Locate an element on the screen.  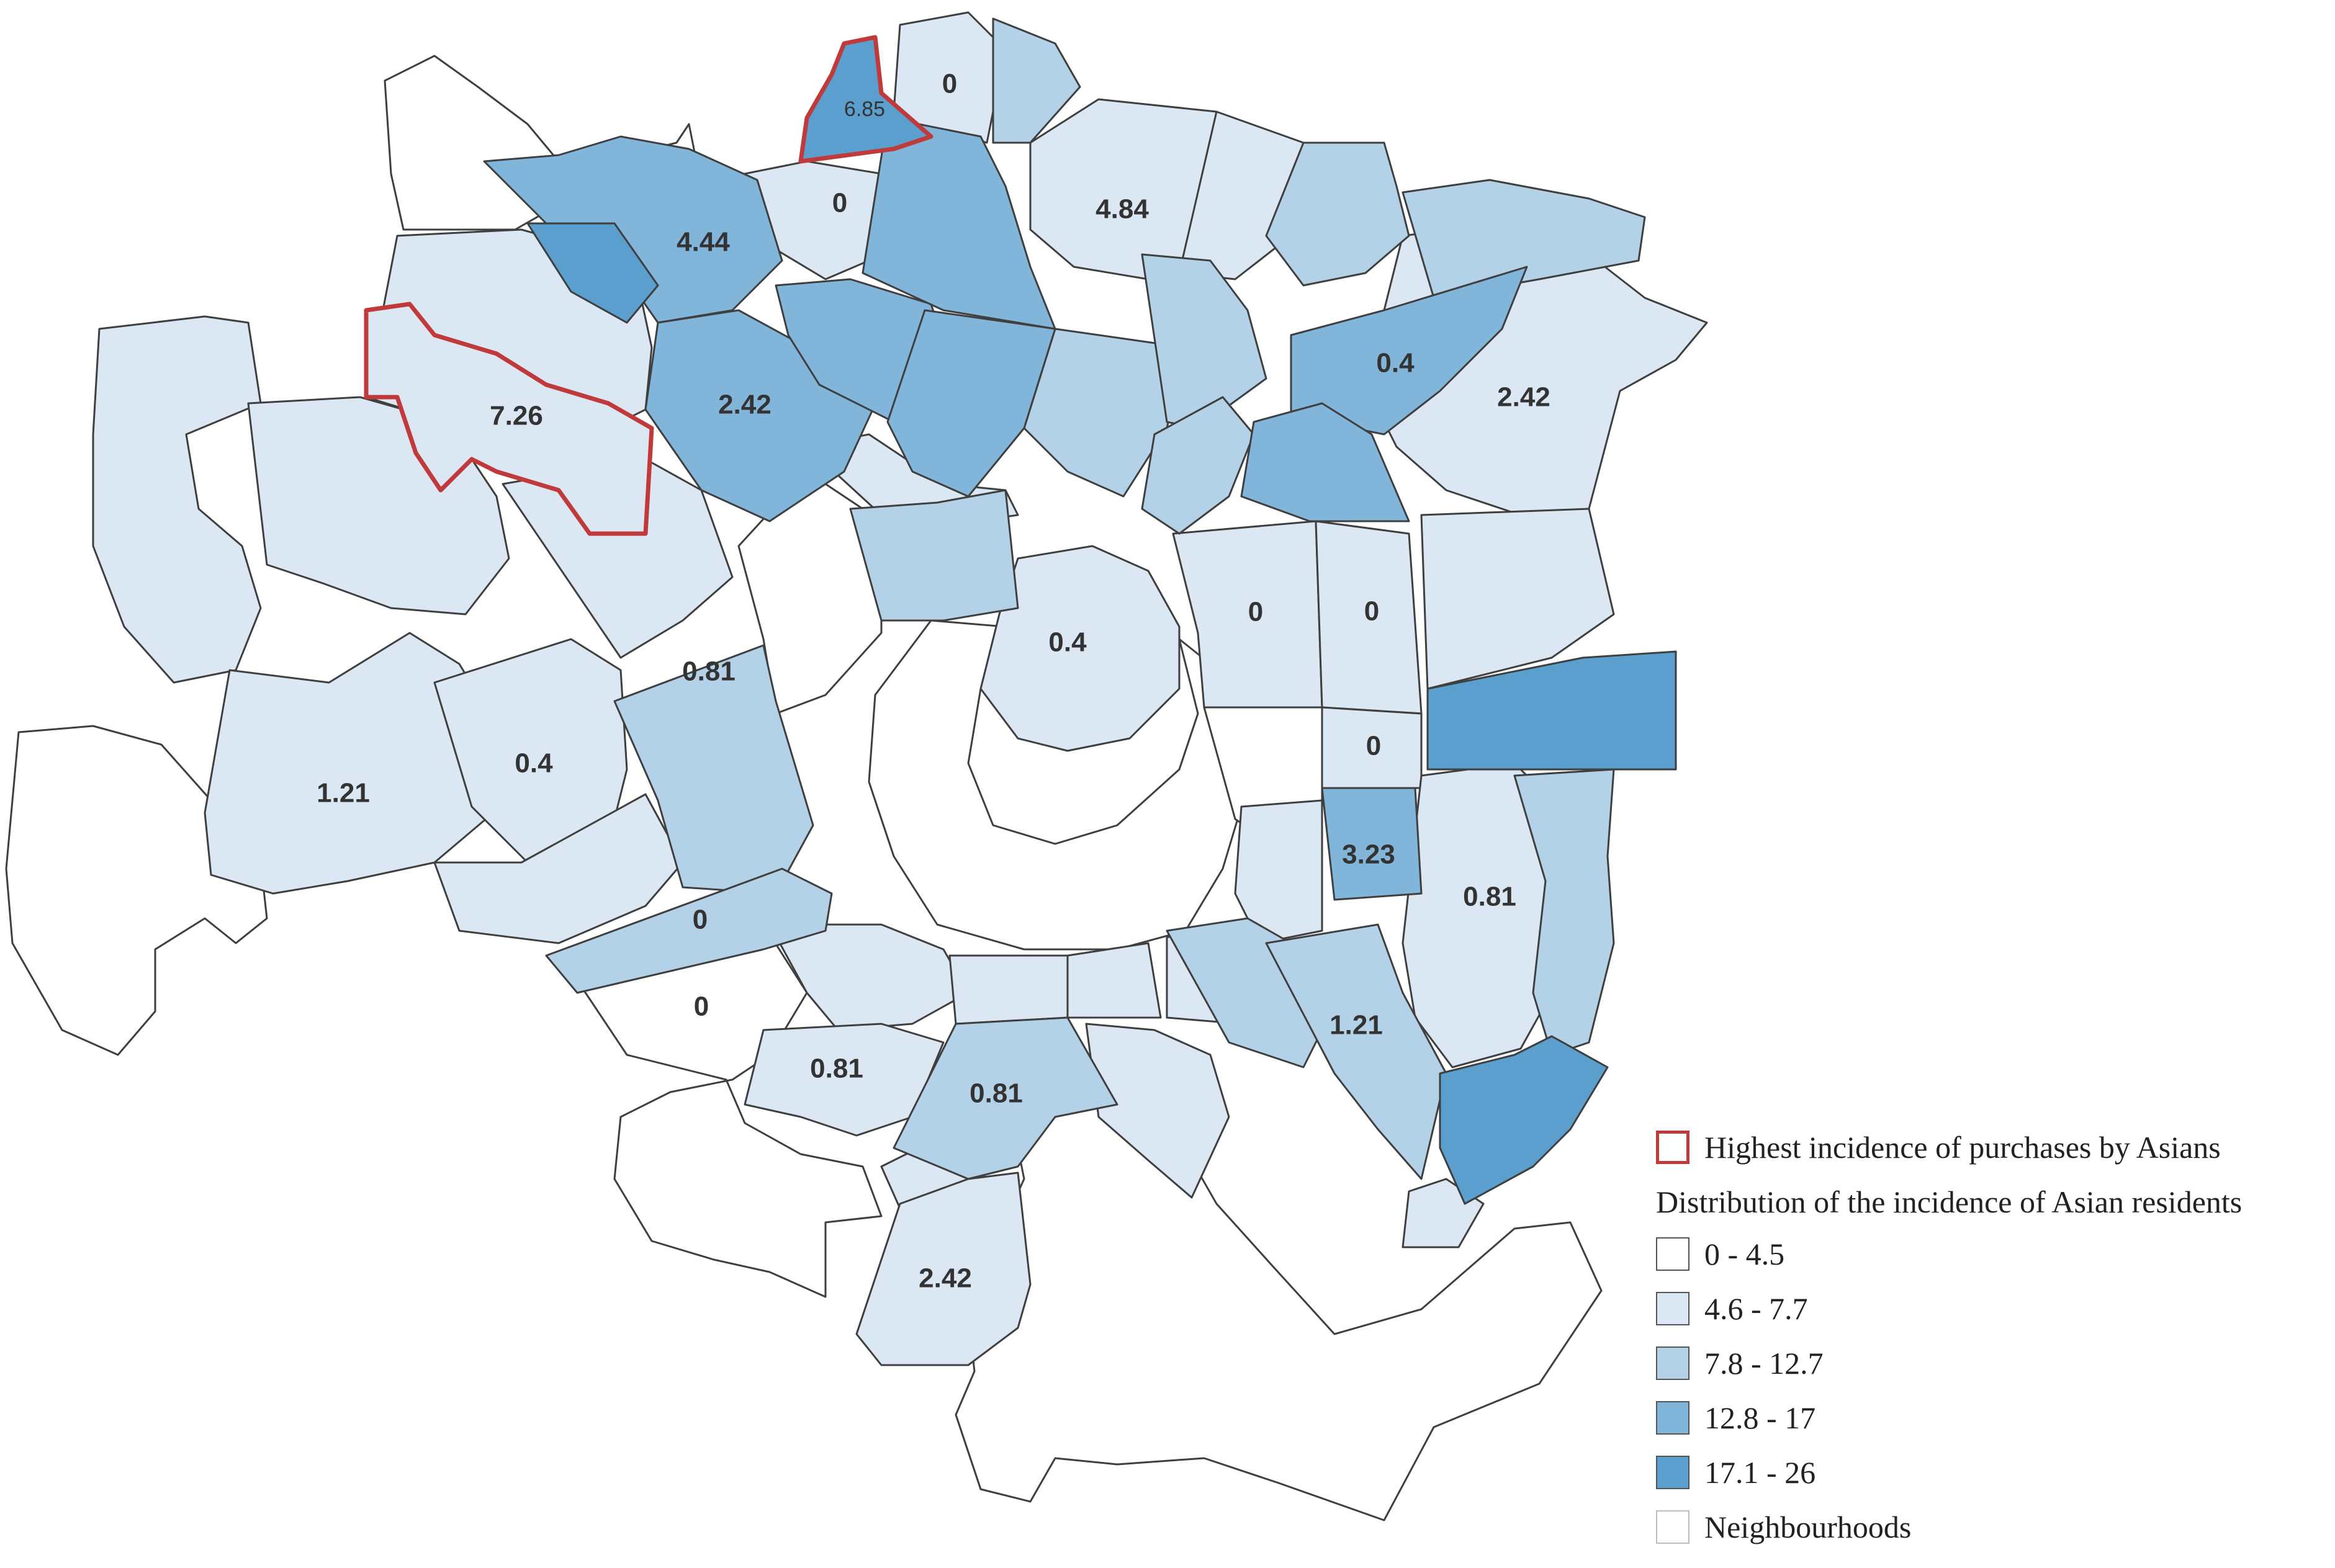
neighbourhood-south-east-dark is located at coordinates (1524, 1120).